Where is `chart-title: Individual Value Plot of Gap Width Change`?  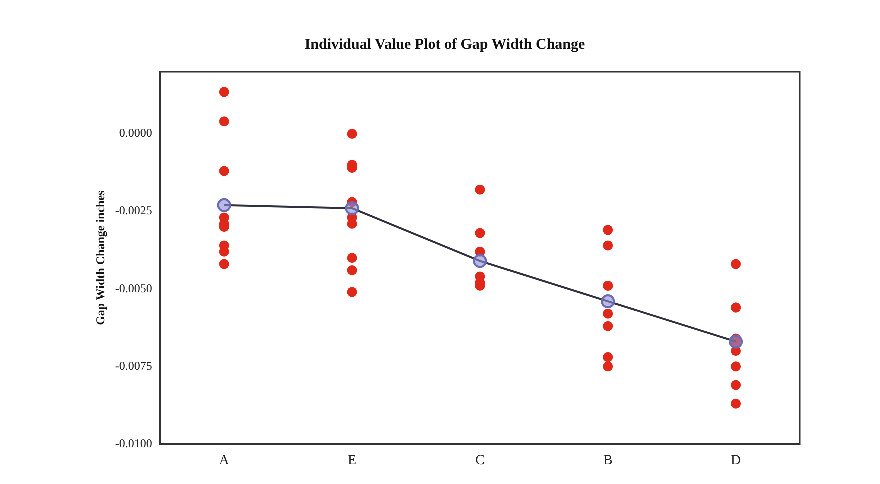
chart-title: Individual Value Plot of Gap Width Change is located at coordinates (445, 44).